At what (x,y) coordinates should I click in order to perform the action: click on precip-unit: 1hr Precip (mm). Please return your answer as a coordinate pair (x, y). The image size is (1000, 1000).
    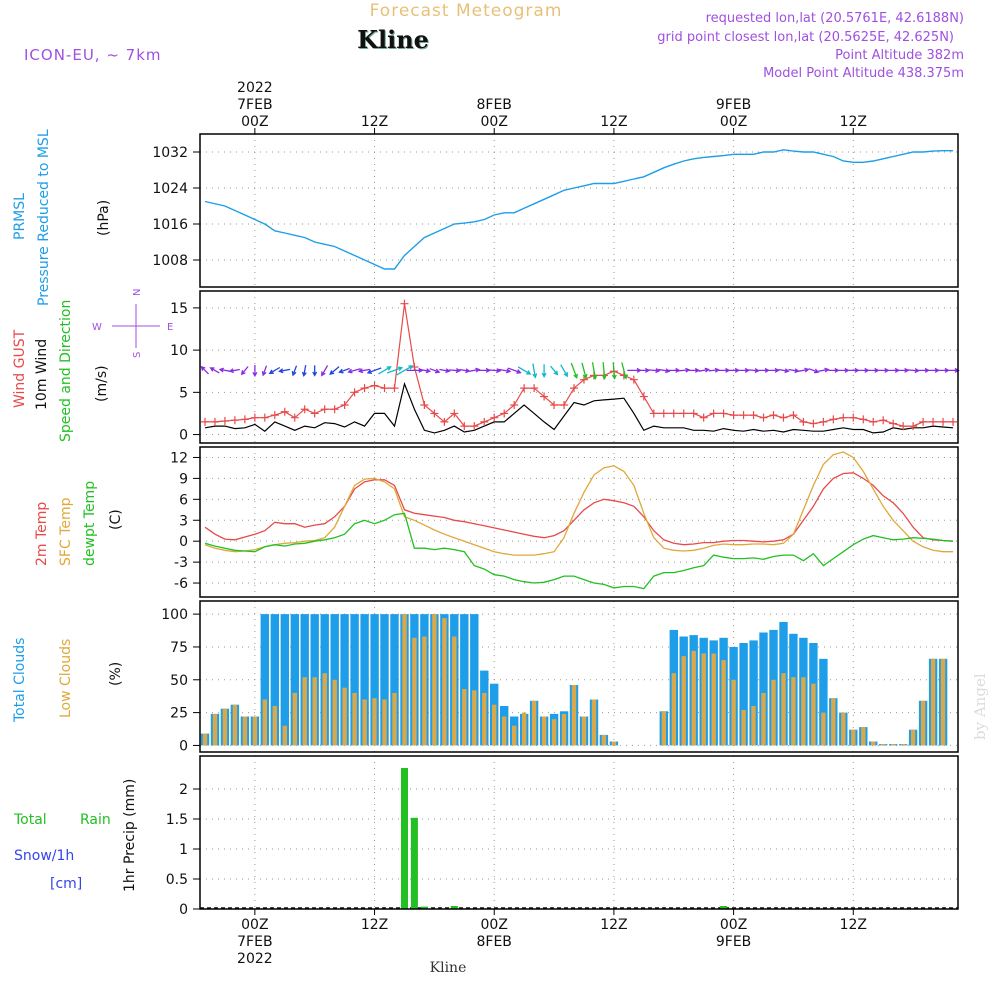
    Looking at the image, I should click on (130, 835).